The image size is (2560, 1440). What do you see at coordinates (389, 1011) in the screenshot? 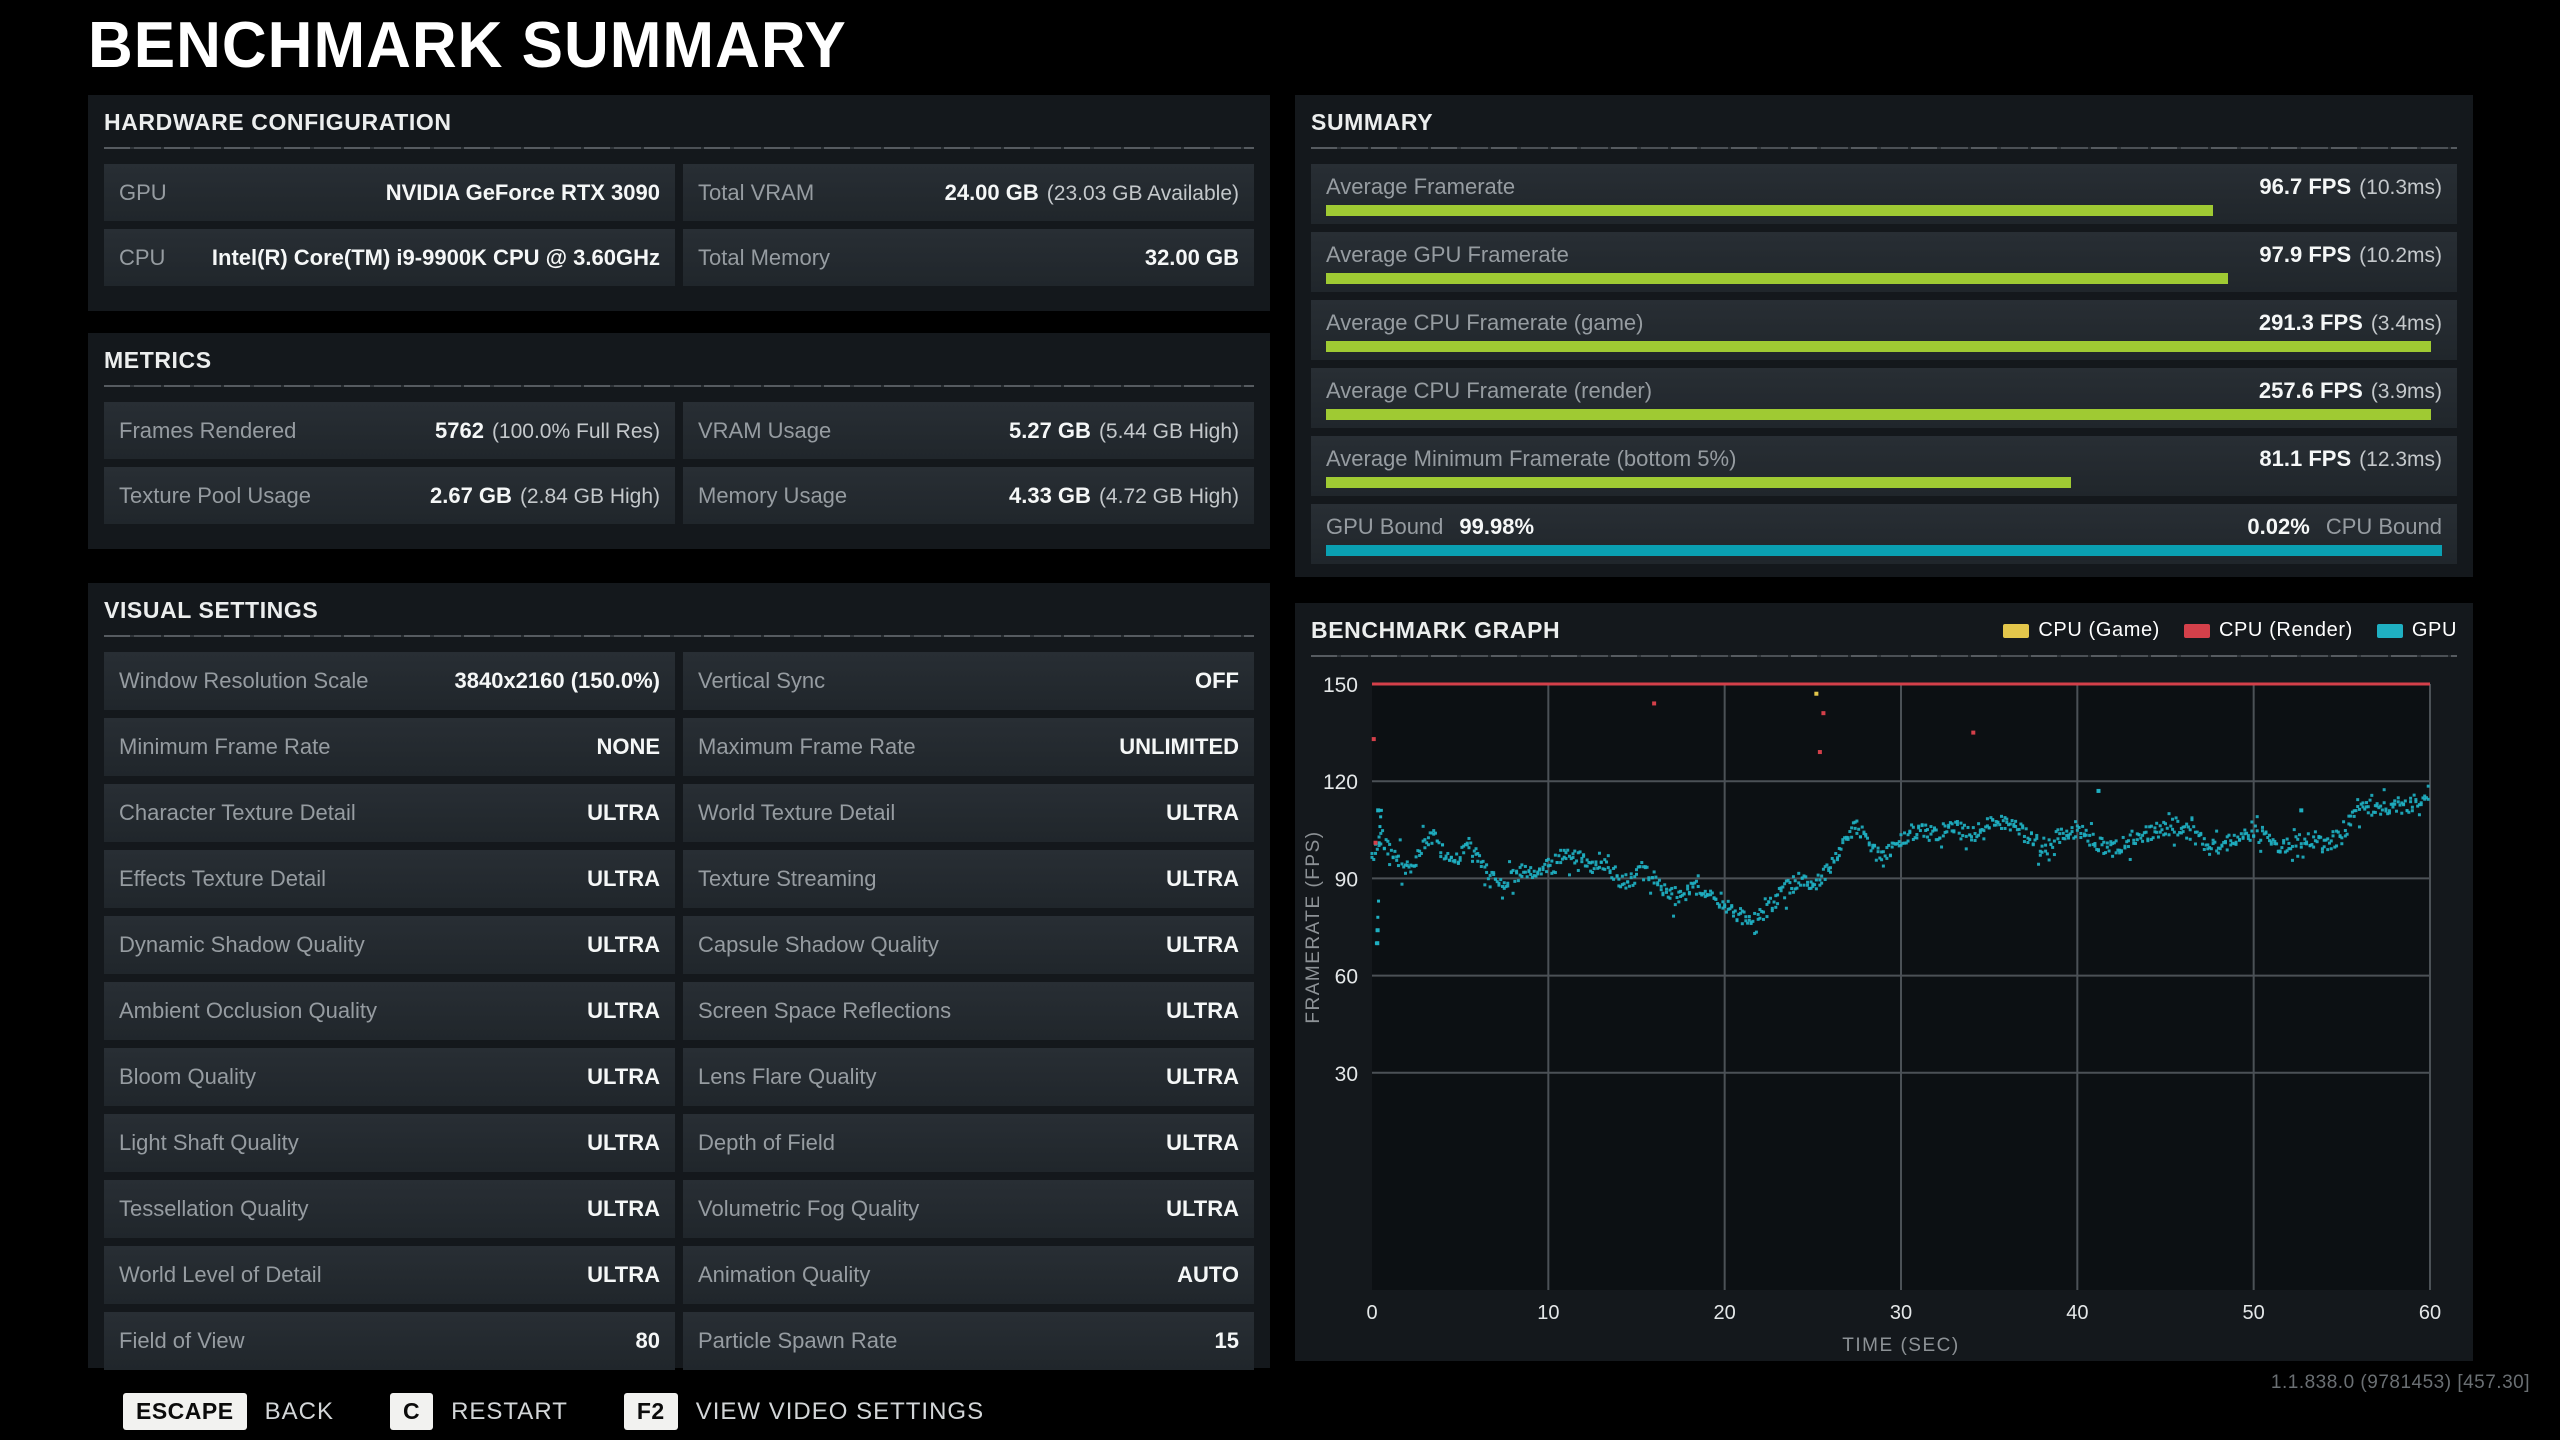
I see `setting-ambient-occlusion-quality: Ambient Occlusion Quality ULTRA` at bounding box center [389, 1011].